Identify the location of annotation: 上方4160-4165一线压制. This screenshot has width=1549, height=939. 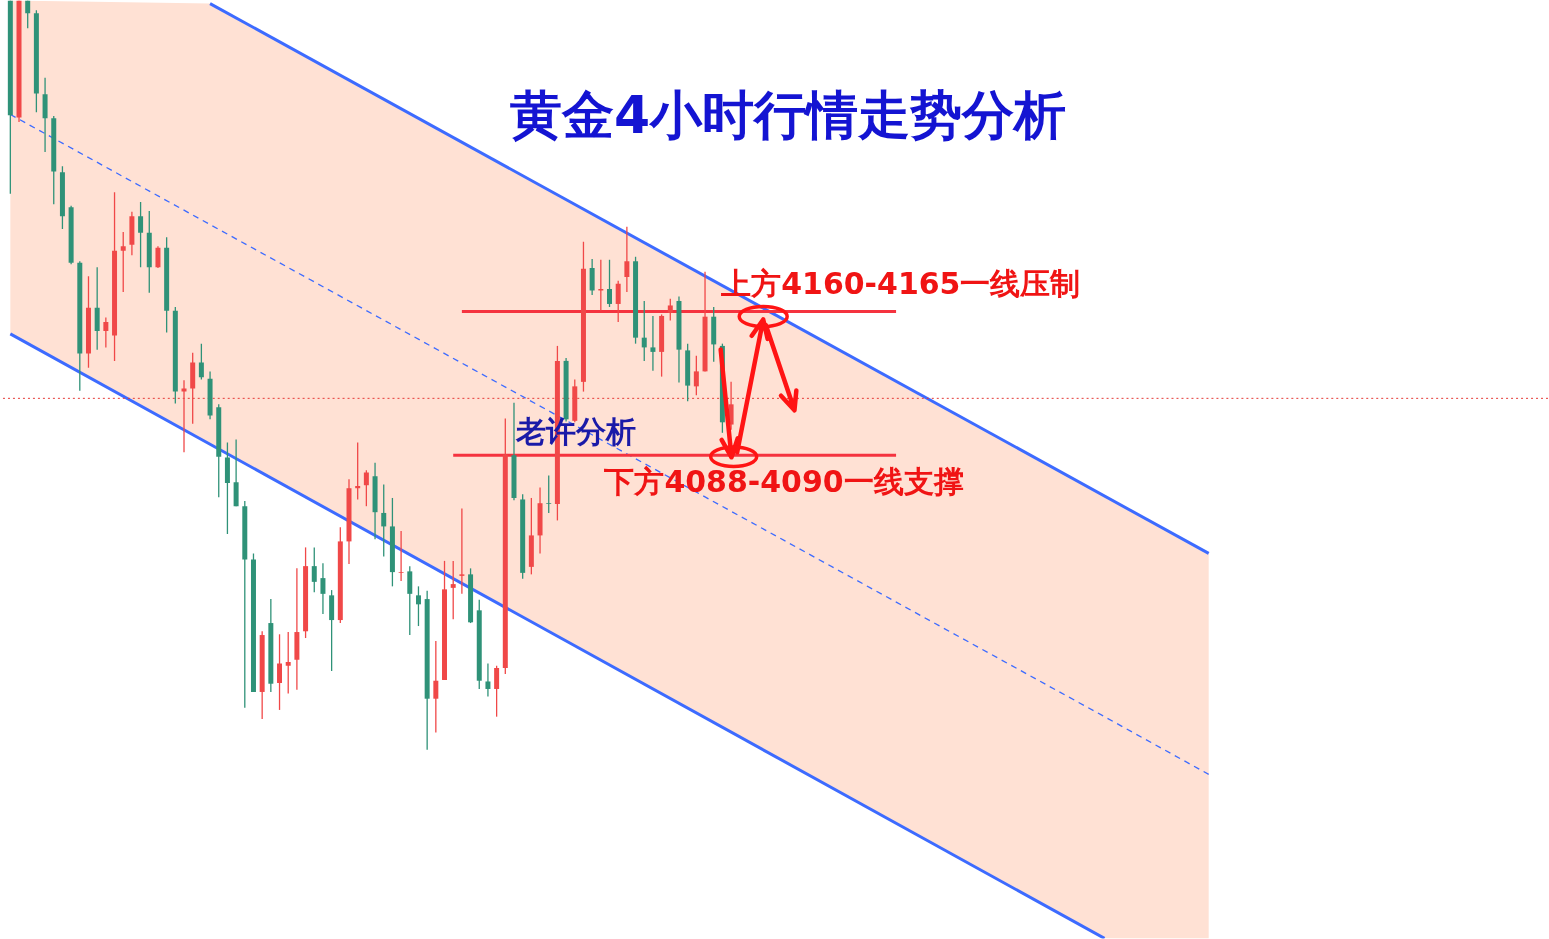
(900, 284).